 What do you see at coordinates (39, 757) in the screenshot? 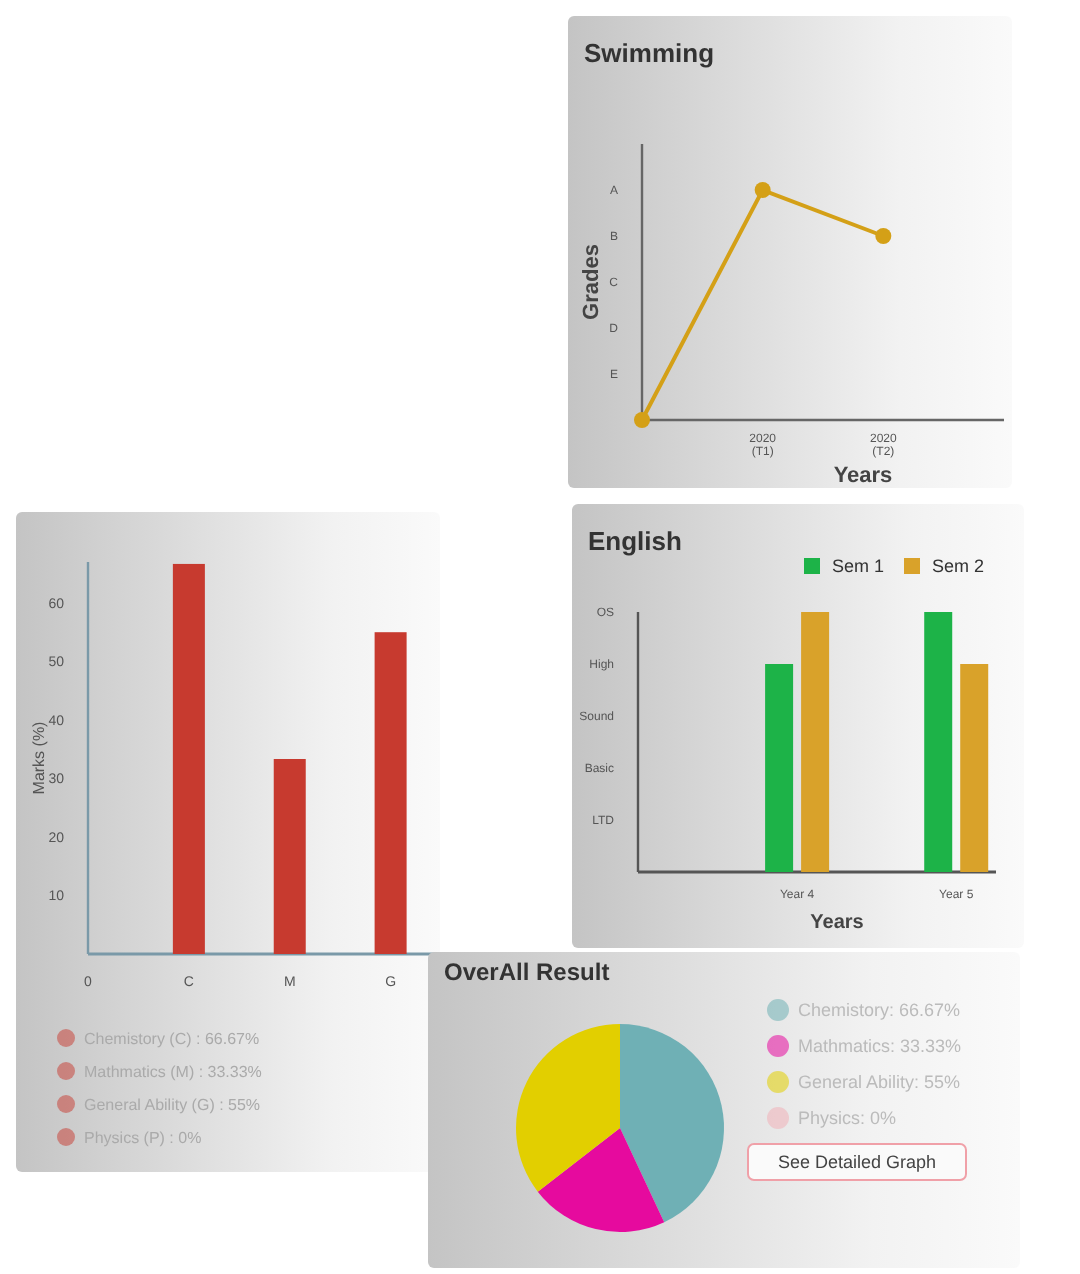
I see `y-axis-title: Marks (%)` at bounding box center [39, 757].